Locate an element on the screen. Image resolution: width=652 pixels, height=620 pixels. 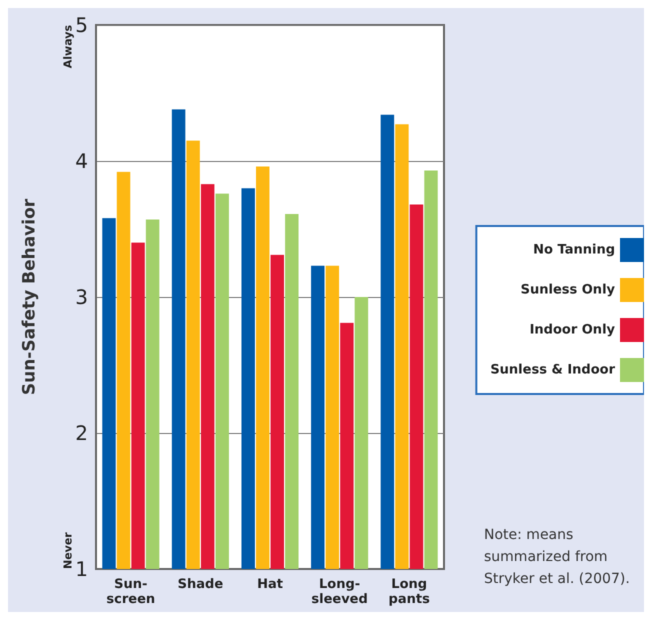
text: Always is located at coordinates (68, 46).